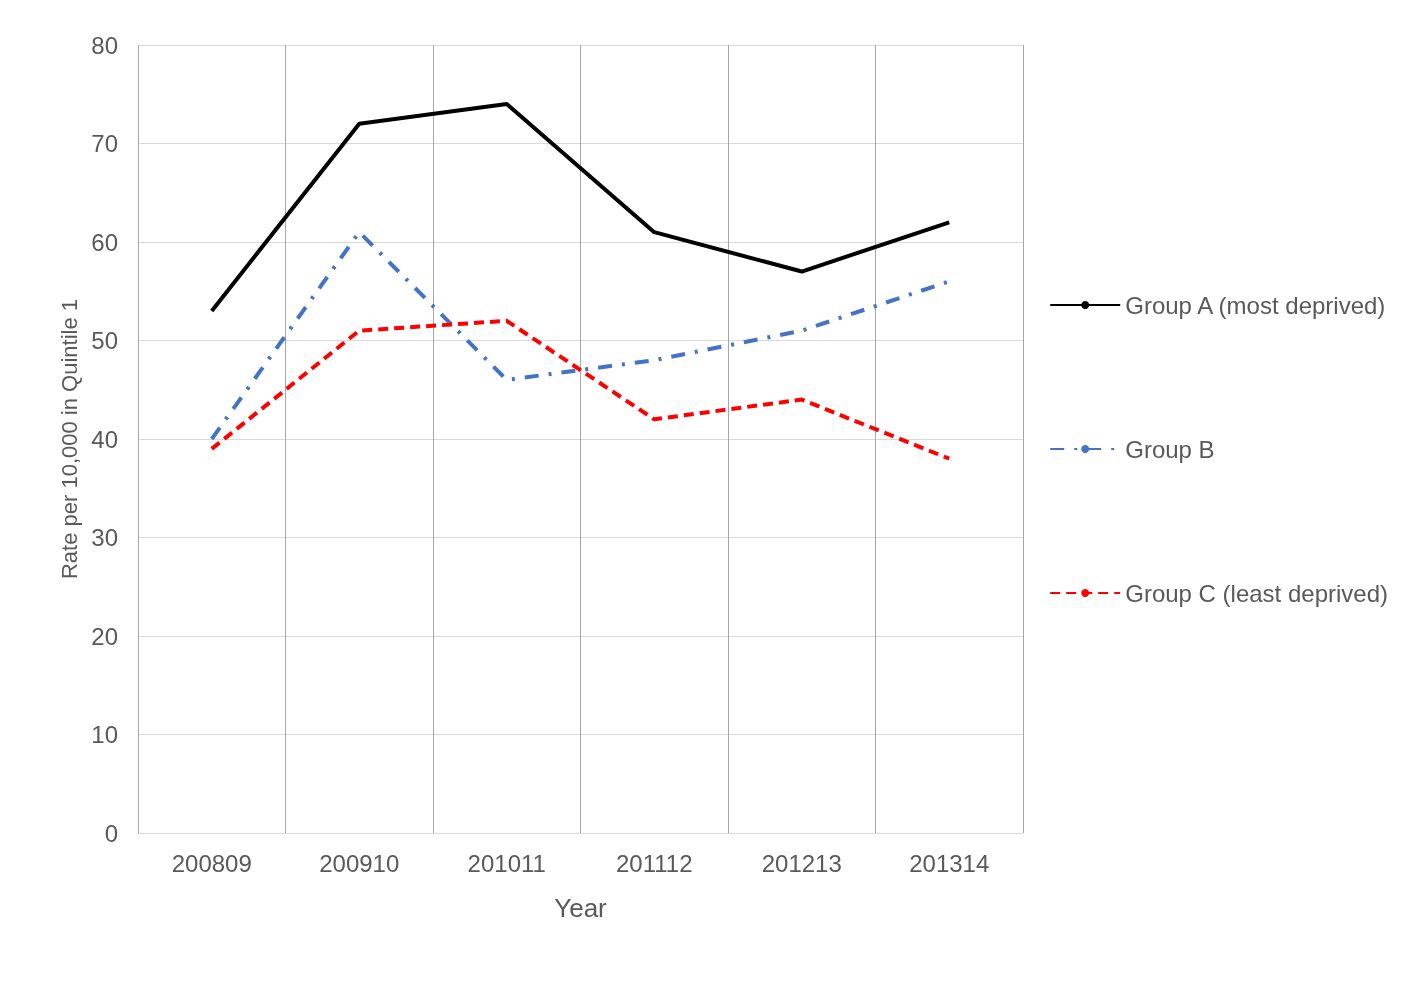 The height and width of the screenshot is (988, 1421). I want to click on legend-label: Group B, so click(1170, 449).